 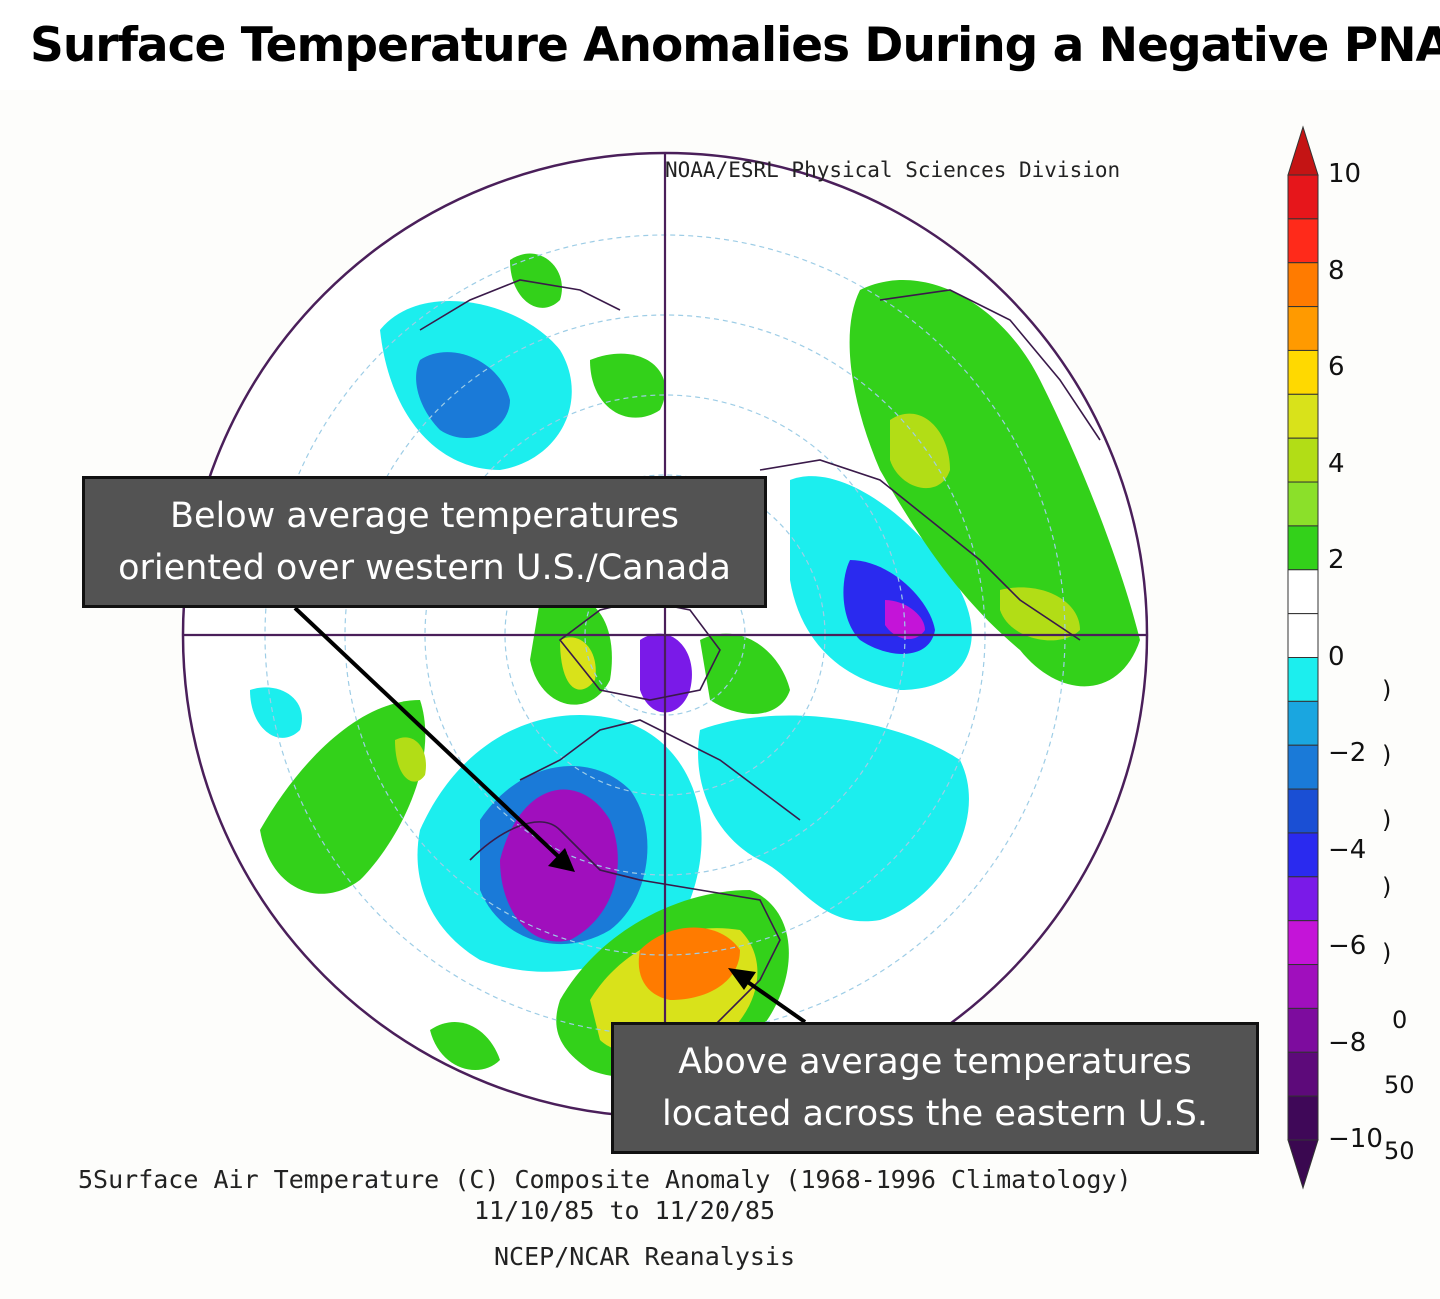 I want to click on edge-paren-4: ), so click(x=1387, y=887).